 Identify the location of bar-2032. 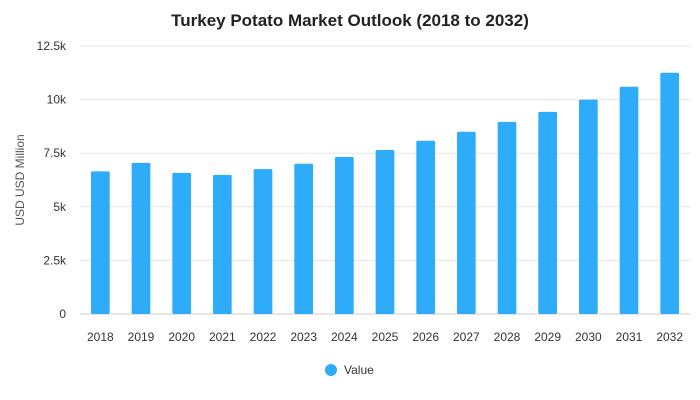
(670, 193).